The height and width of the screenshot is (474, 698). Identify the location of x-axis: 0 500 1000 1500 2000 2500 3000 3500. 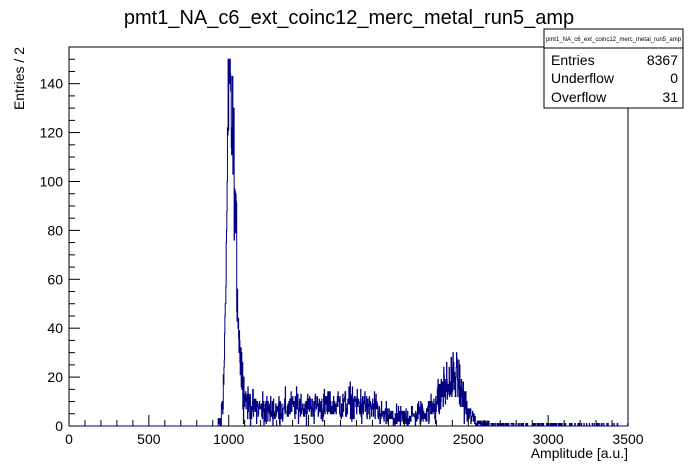
(354, 431).